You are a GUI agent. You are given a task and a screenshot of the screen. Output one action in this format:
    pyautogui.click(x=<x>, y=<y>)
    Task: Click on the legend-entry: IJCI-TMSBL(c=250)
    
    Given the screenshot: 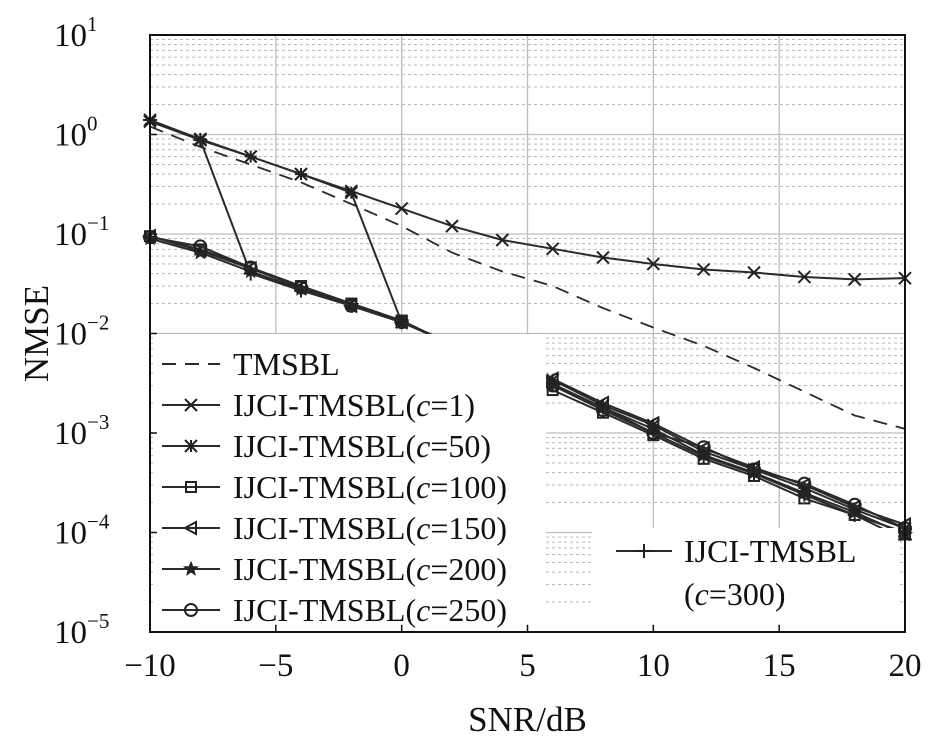 What is the action you would take?
    pyautogui.click(x=334, y=610)
    